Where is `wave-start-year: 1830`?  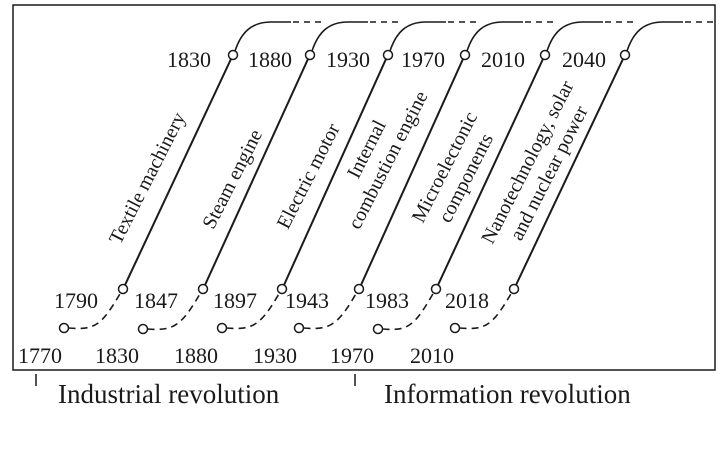 wave-start-year: 1830 is located at coordinates (117, 355).